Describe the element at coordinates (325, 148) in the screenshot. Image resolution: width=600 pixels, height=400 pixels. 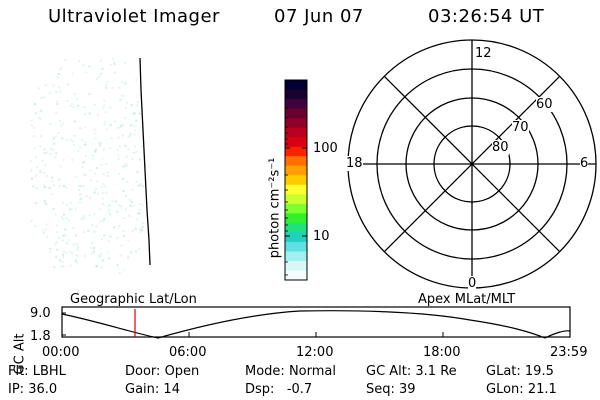
I see `colorbar-tick-100: 100` at that location.